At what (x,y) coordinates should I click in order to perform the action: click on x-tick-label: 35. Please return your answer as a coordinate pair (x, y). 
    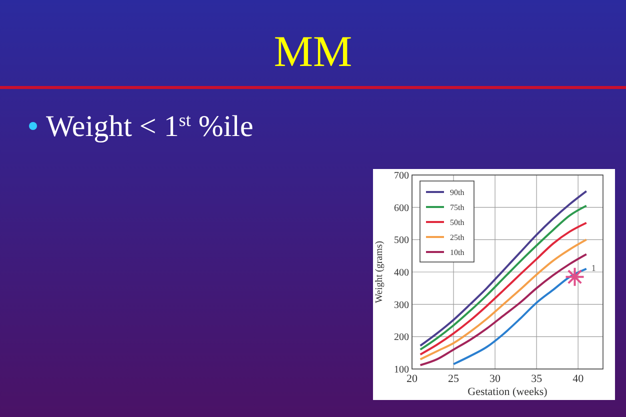
    Looking at the image, I should click on (537, 379).